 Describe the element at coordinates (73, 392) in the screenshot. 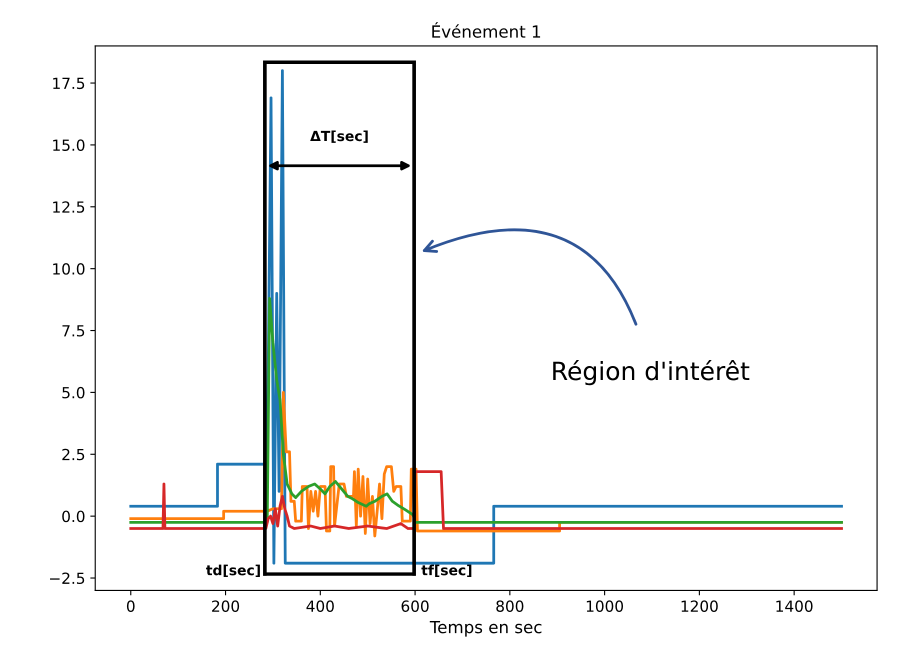

I see `y-tick-label: 5.0` at that location.